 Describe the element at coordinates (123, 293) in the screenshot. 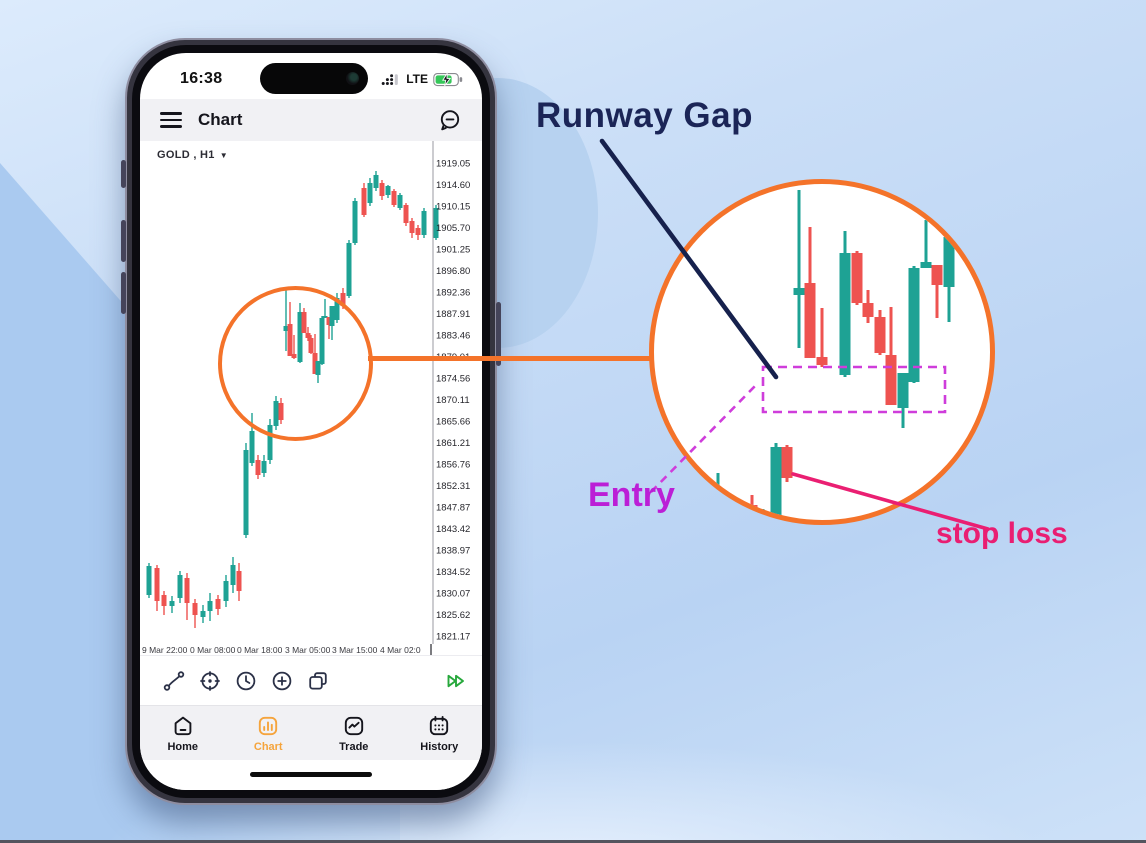

I see `volume-down-button` at that location.